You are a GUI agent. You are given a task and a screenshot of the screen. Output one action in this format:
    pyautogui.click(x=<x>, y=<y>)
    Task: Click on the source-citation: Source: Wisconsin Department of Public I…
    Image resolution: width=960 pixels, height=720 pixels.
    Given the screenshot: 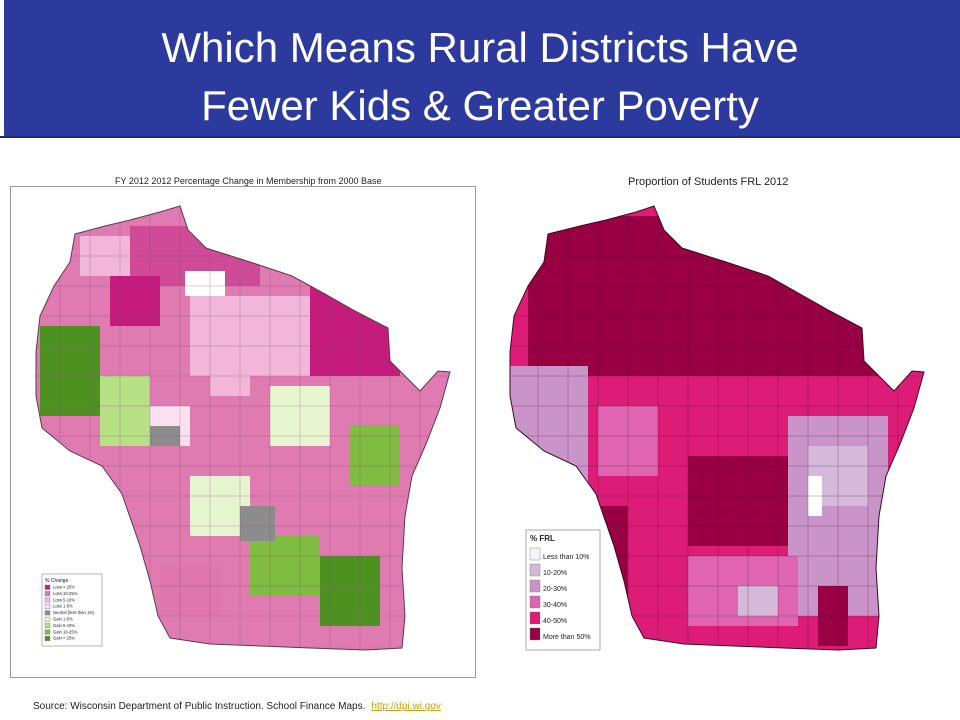 What is the action you would take?
    pyautogui.click(x=237, y=706)
    